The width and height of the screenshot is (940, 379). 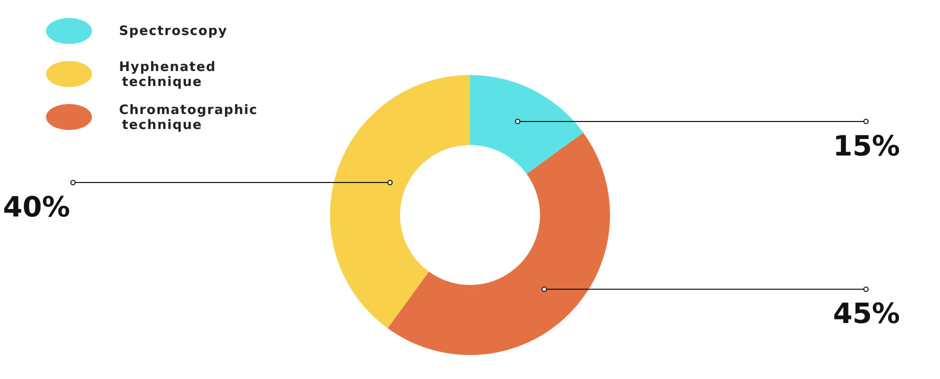 What do you see at coordinates (173, 31) in the screenshot?
I see `legend-label: Spectroscopy` at bounding box center [173, 31].